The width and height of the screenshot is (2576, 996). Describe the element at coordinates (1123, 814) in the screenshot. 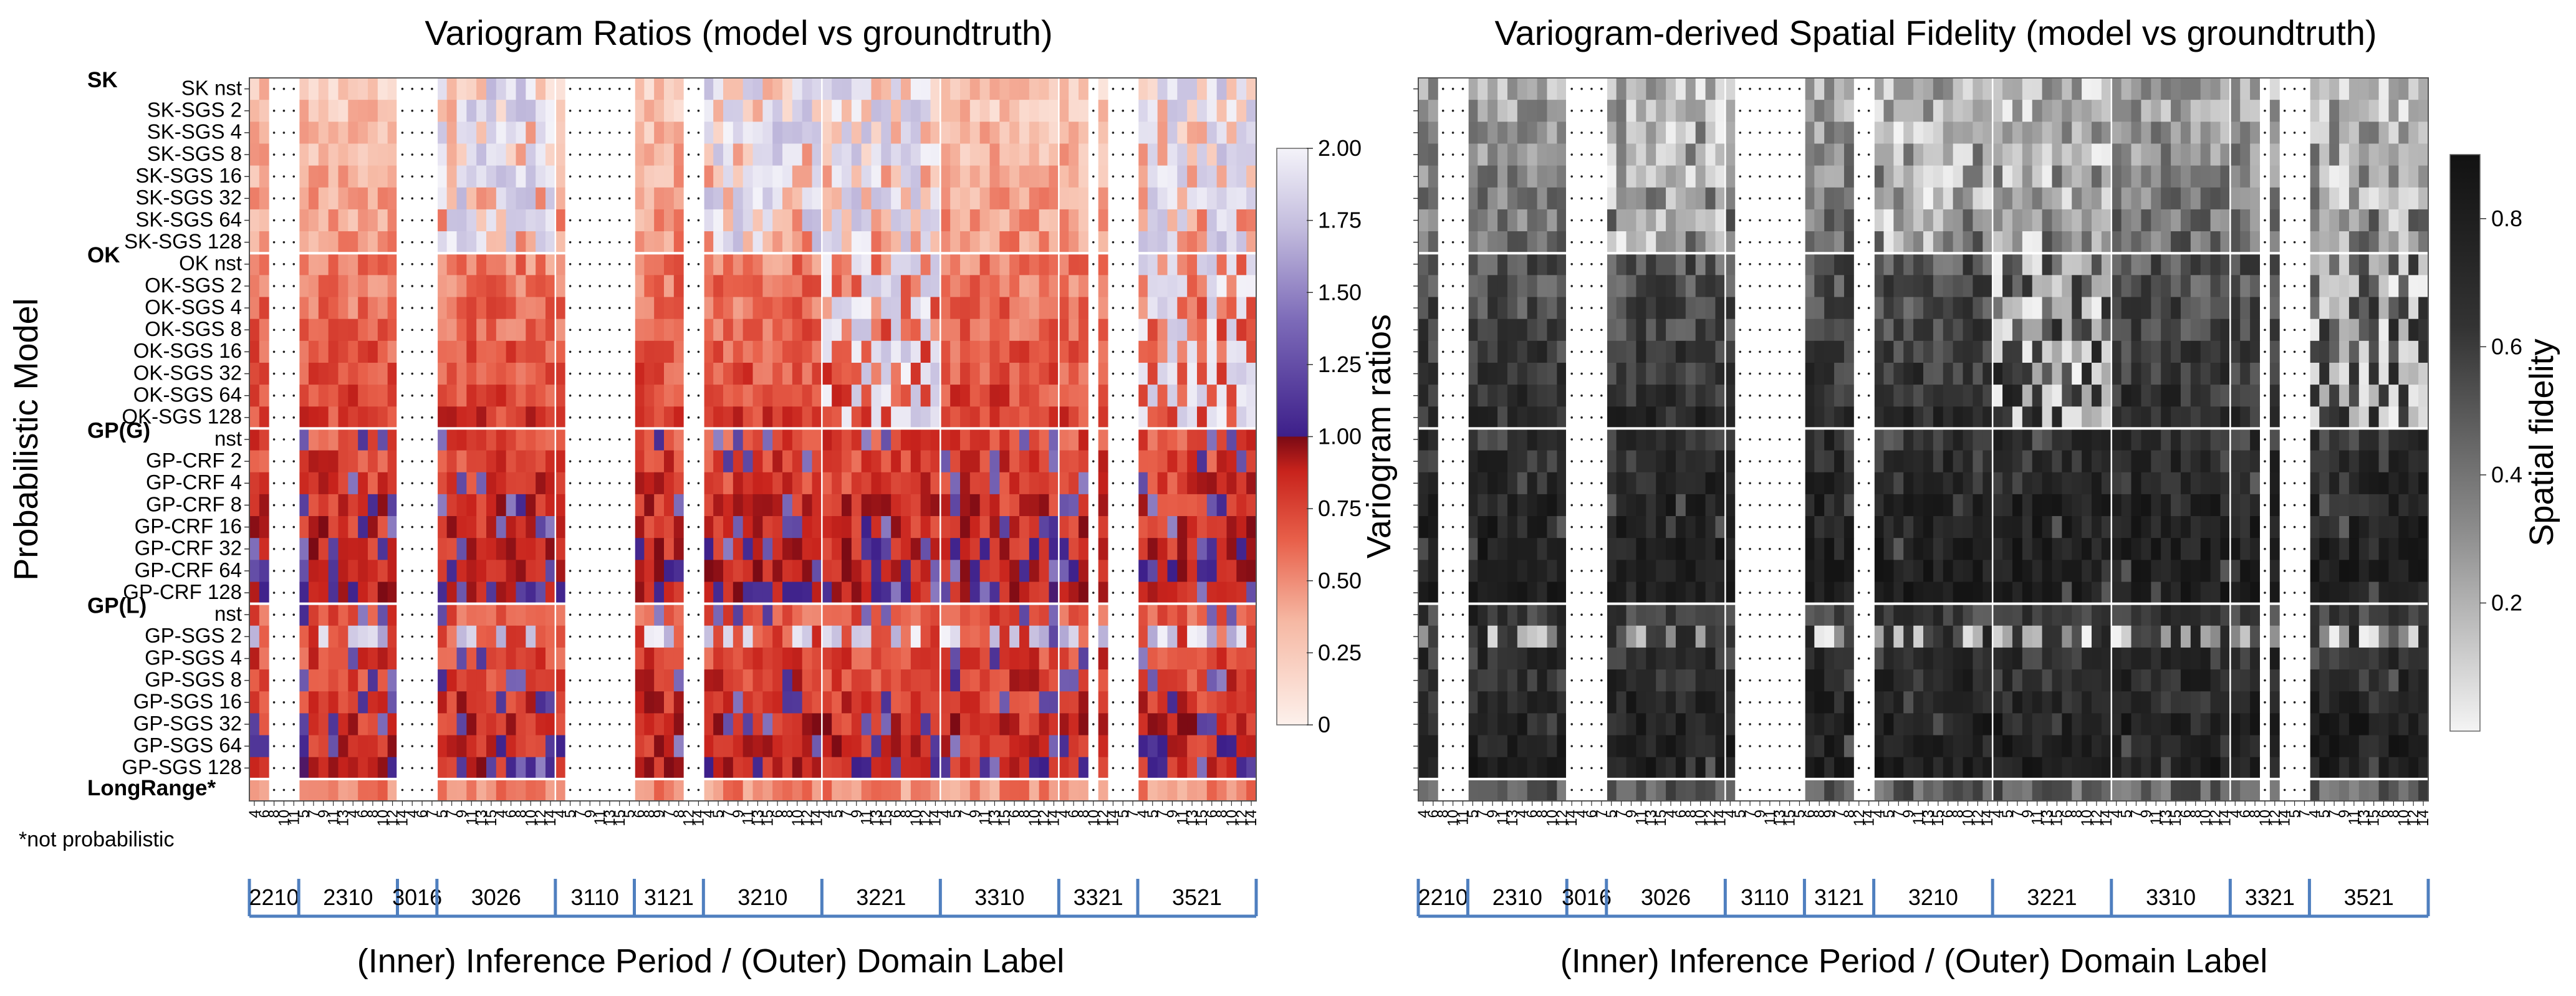

I see `ratio-x-tick-label: 5` at that location.